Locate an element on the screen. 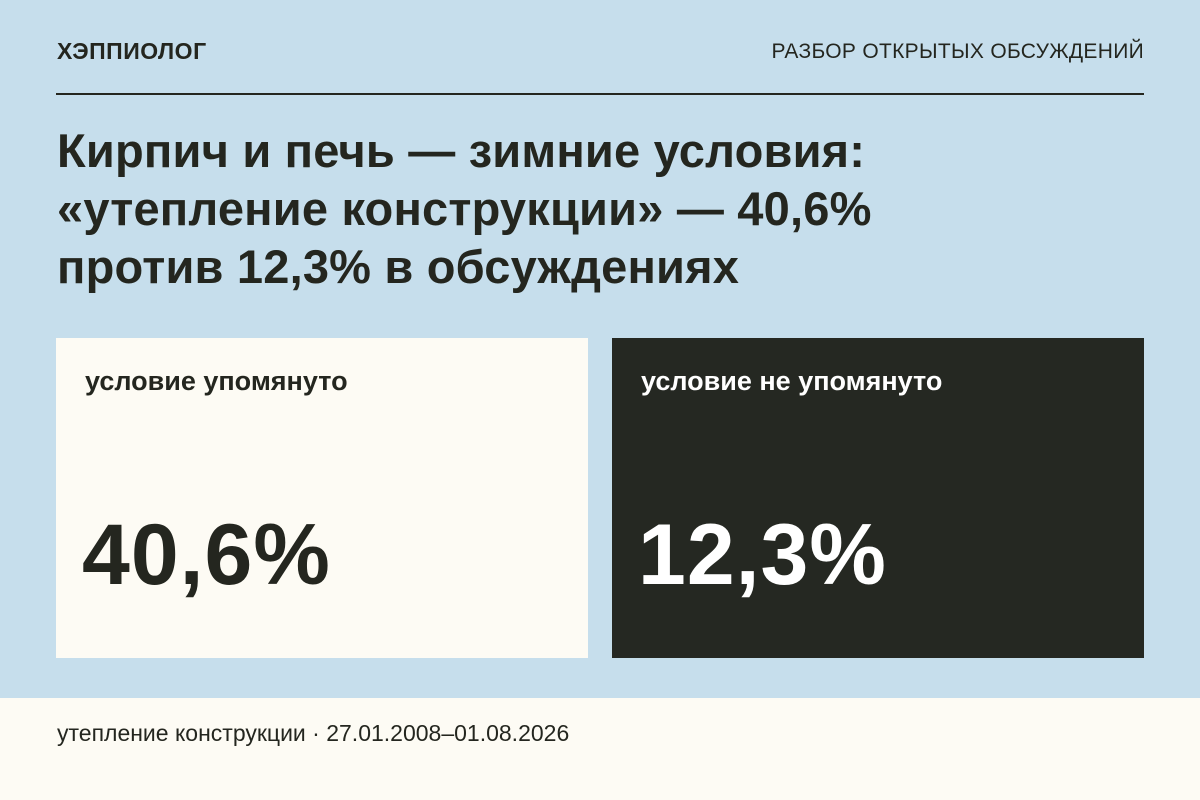 The image size is (1200, 800). card-value: 40,6% is located at coordinates (206, 555).